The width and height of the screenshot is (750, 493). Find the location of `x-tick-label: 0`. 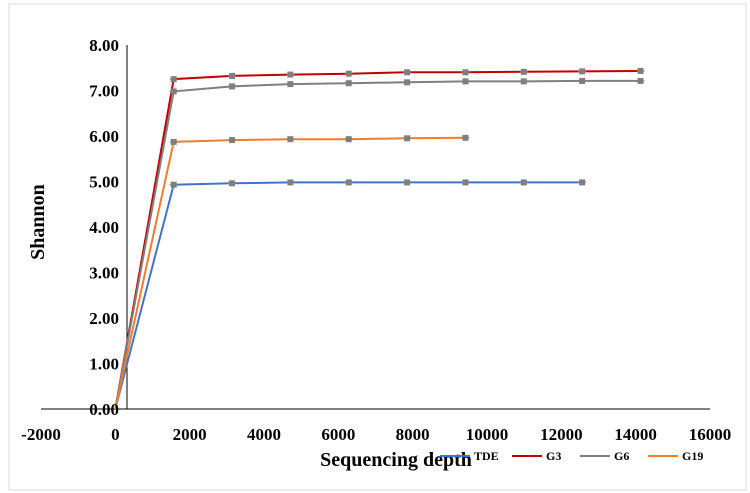

x-tick-label: 0 is located at coordinates (115, 434).